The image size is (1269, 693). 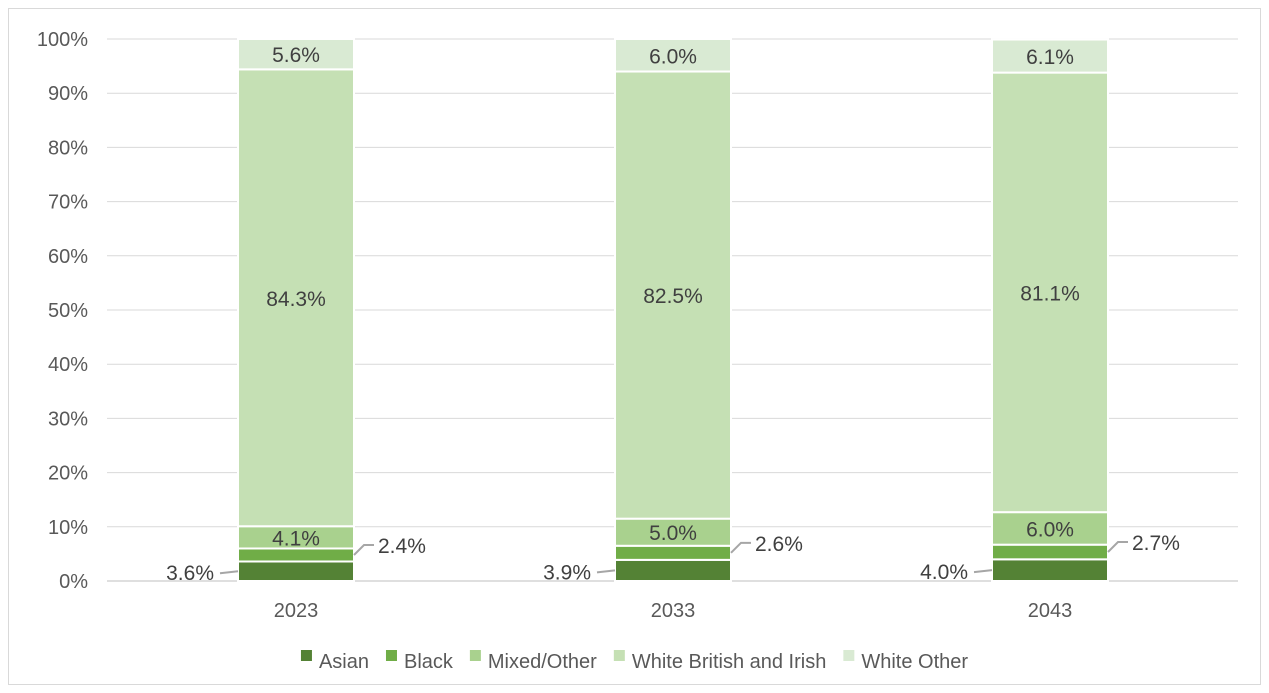 I want to click on data-label: 5.6%, so click(x=296, y=55).